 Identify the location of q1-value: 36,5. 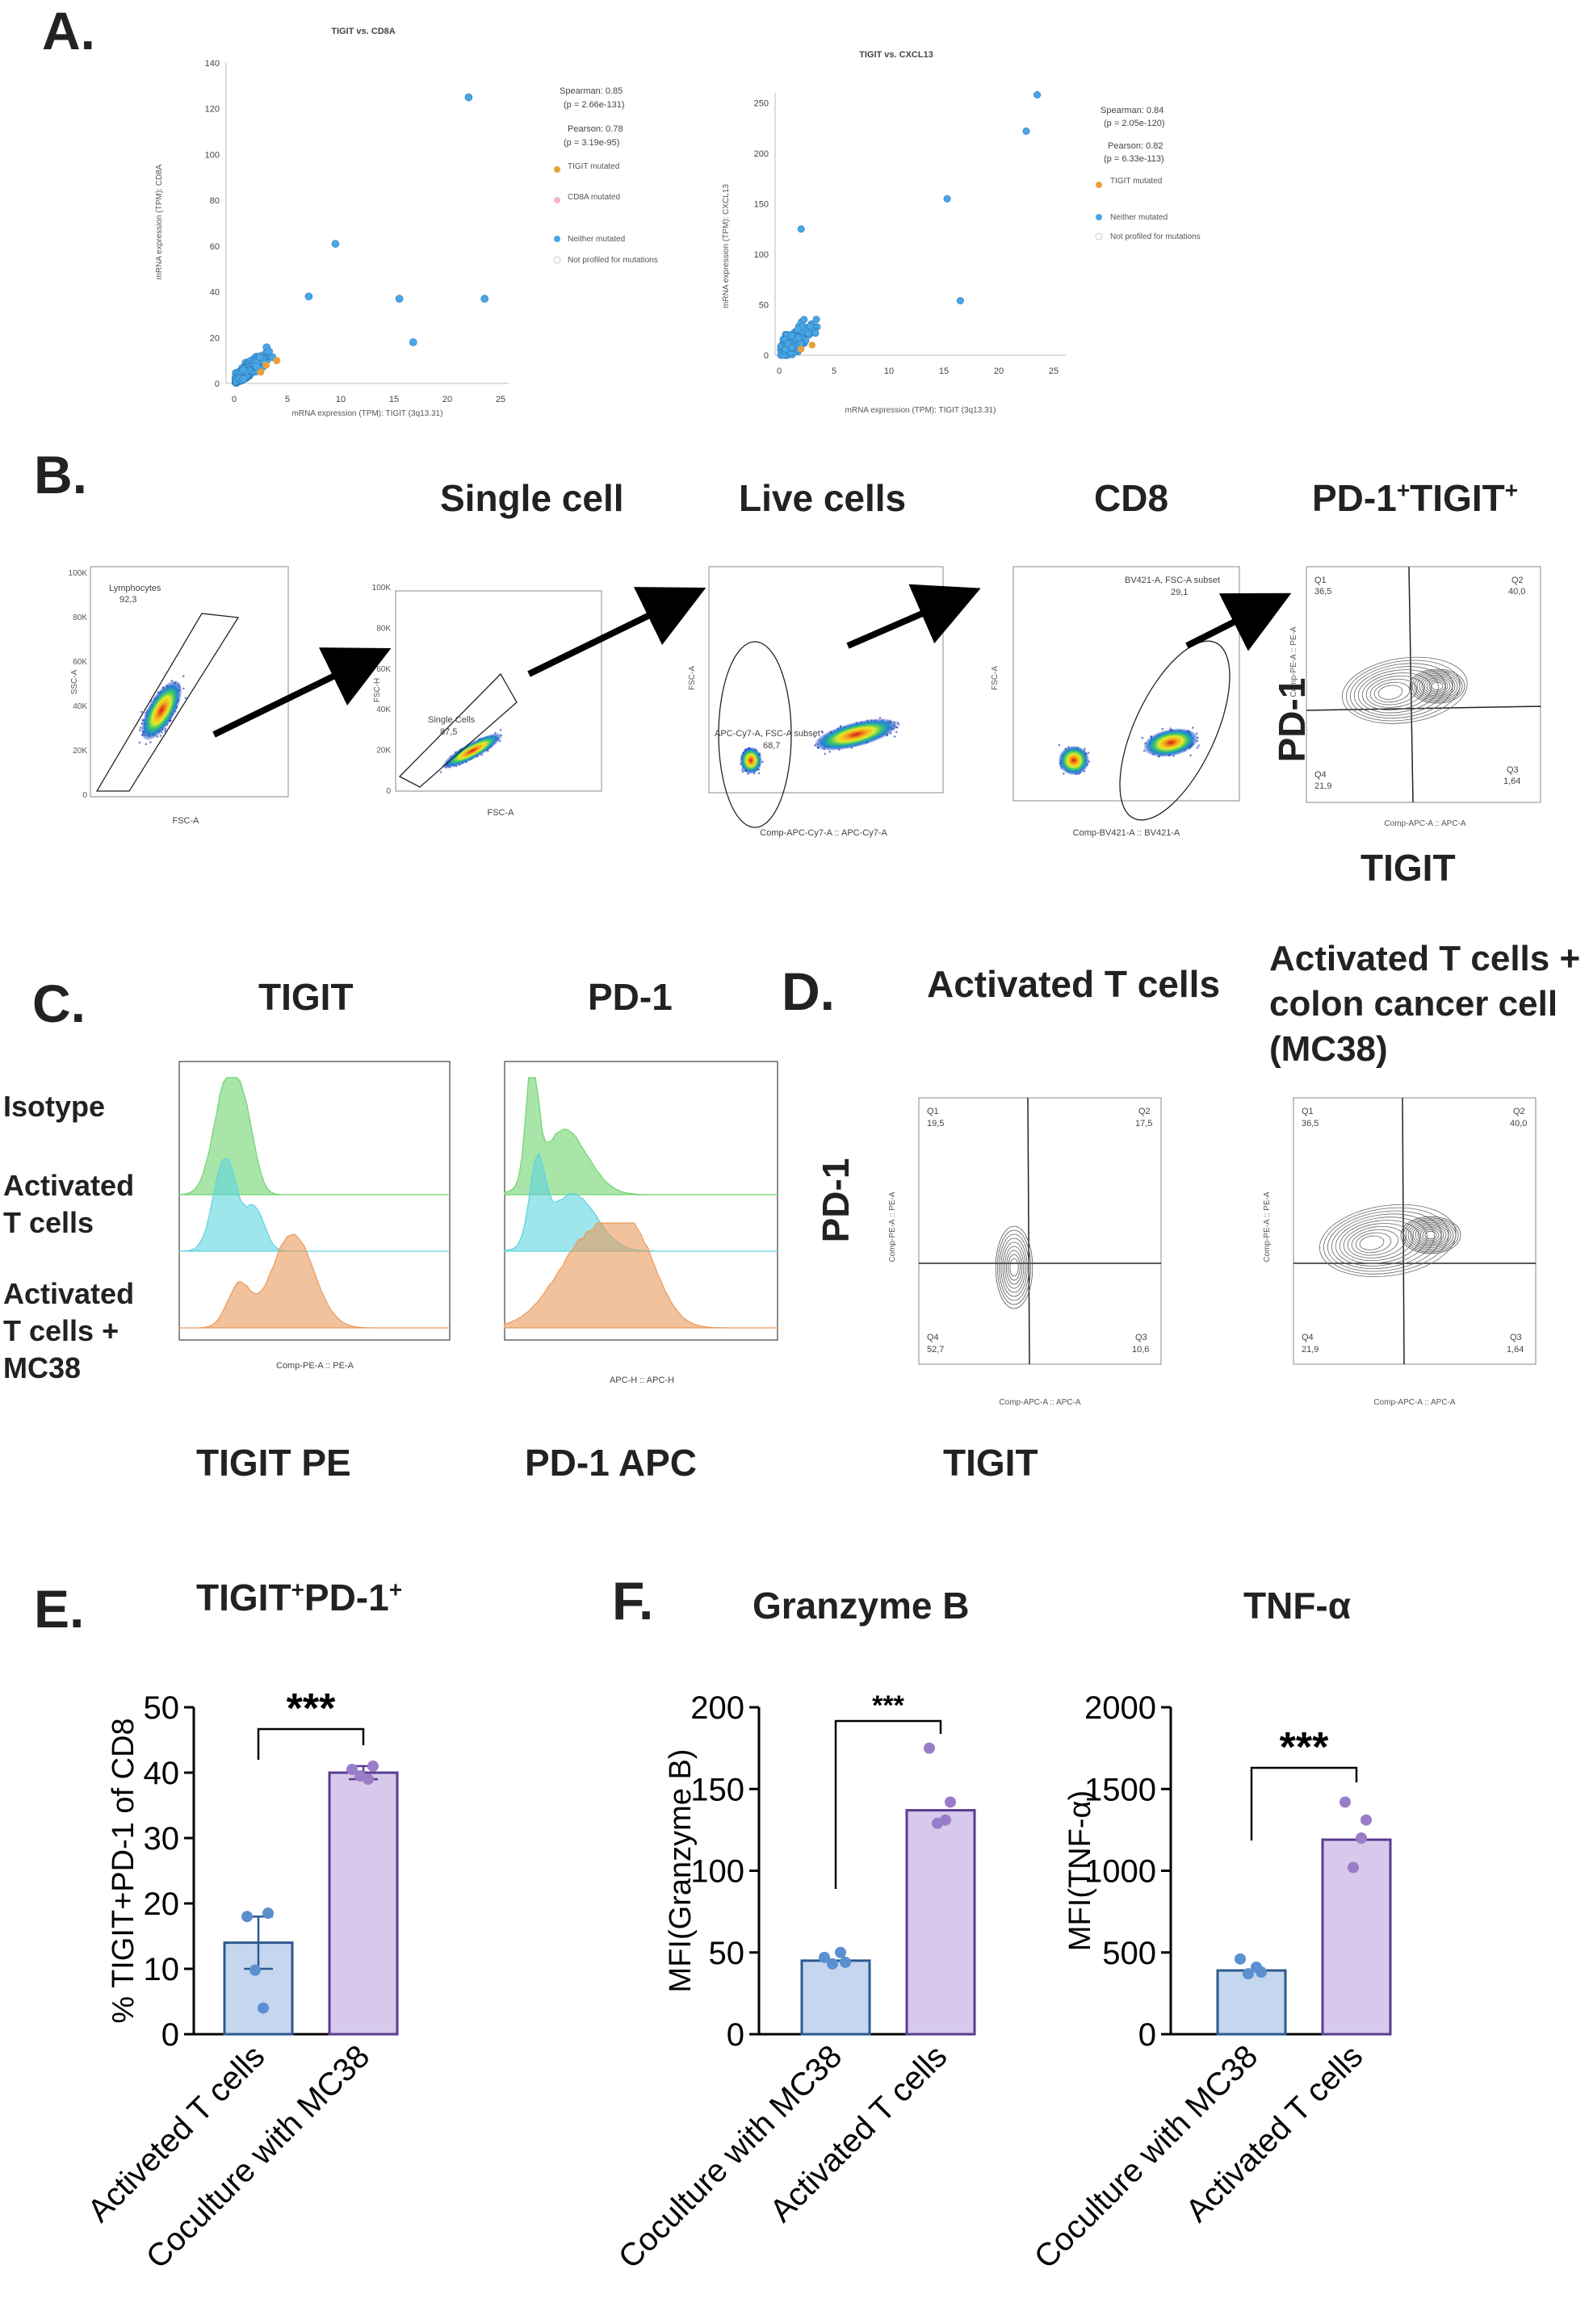
(1310, 1124).